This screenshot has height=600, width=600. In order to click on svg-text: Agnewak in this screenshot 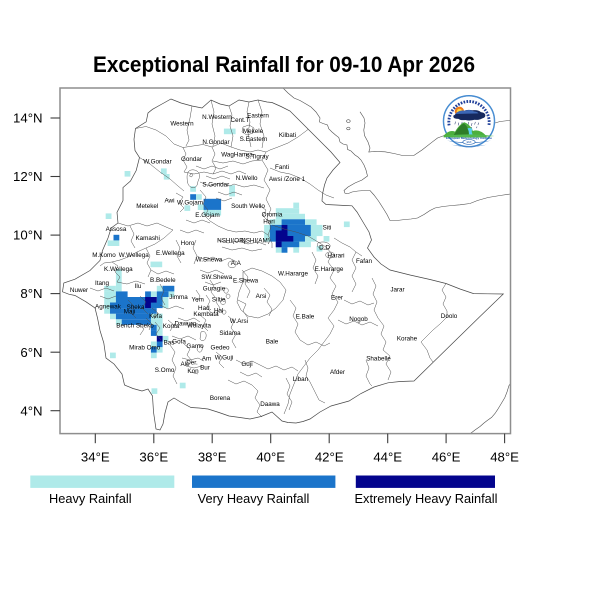, I will do `click(108, 307)`.